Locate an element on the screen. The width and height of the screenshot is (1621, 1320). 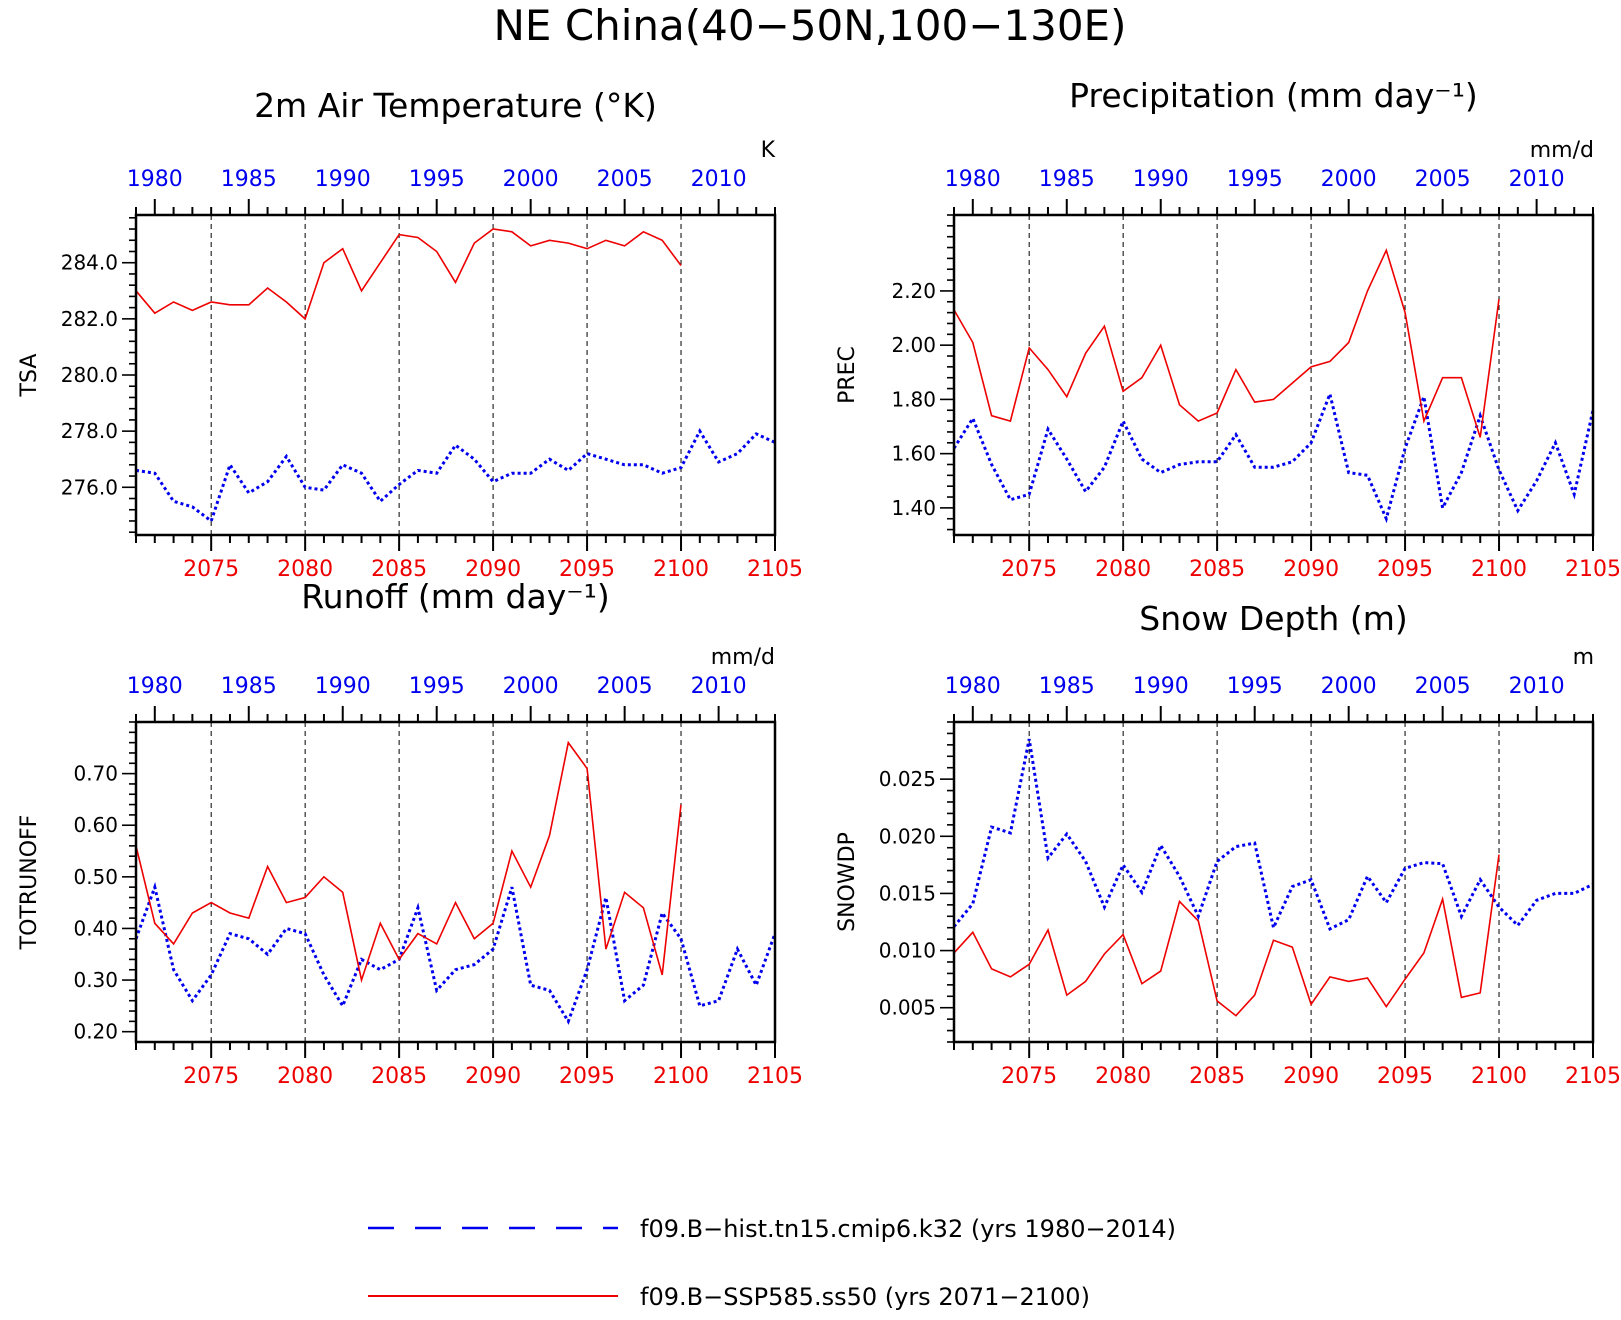
x-top-tick-label: 1980 is located at coordinates (973, 686).